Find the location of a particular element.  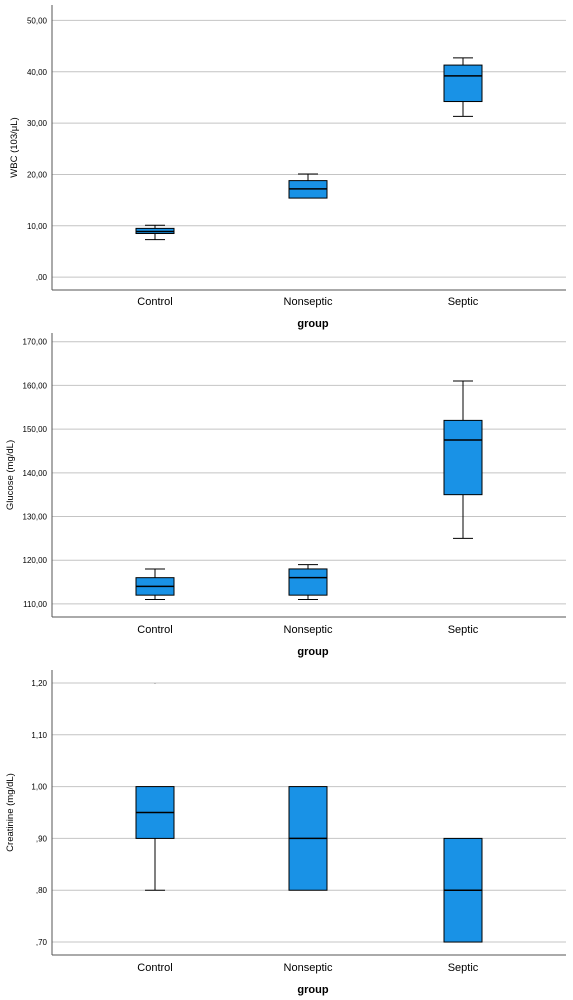

y-tick-label: 130,00 is located at coordinates (35, 517).